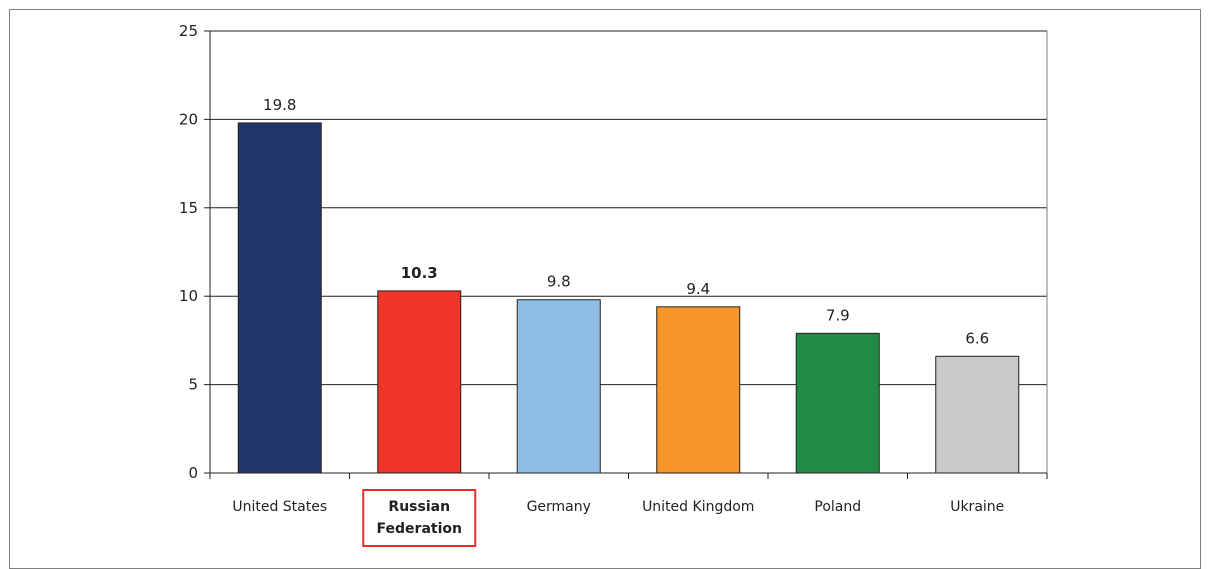 Image resolution: width=1211 pixels, height=569 pixels. I want to click on bar-germany, so click(558, 386).